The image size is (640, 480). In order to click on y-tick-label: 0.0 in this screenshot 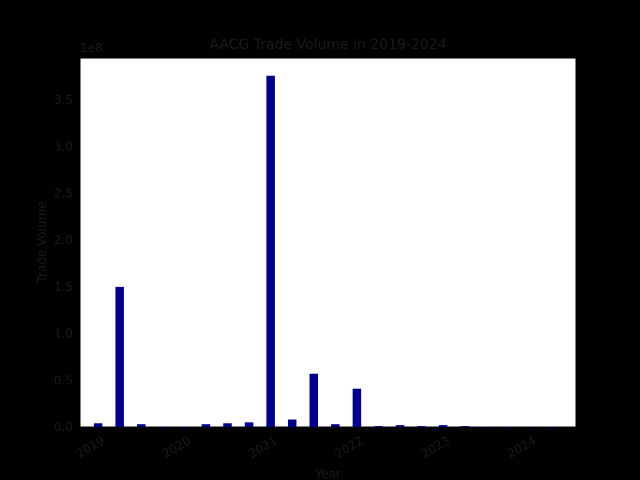, I will do `click(63, 427)`.